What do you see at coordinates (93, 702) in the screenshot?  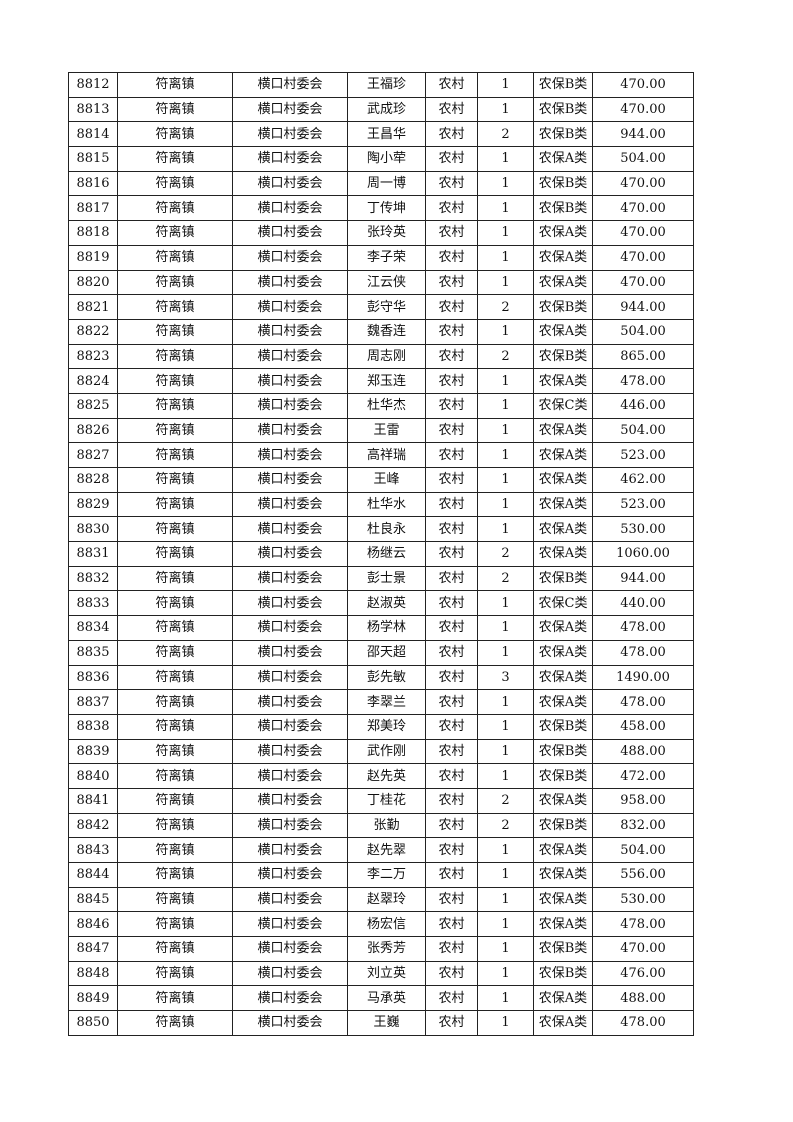 I see `row-number-cell: 8837` at bounding box center [93, 702].